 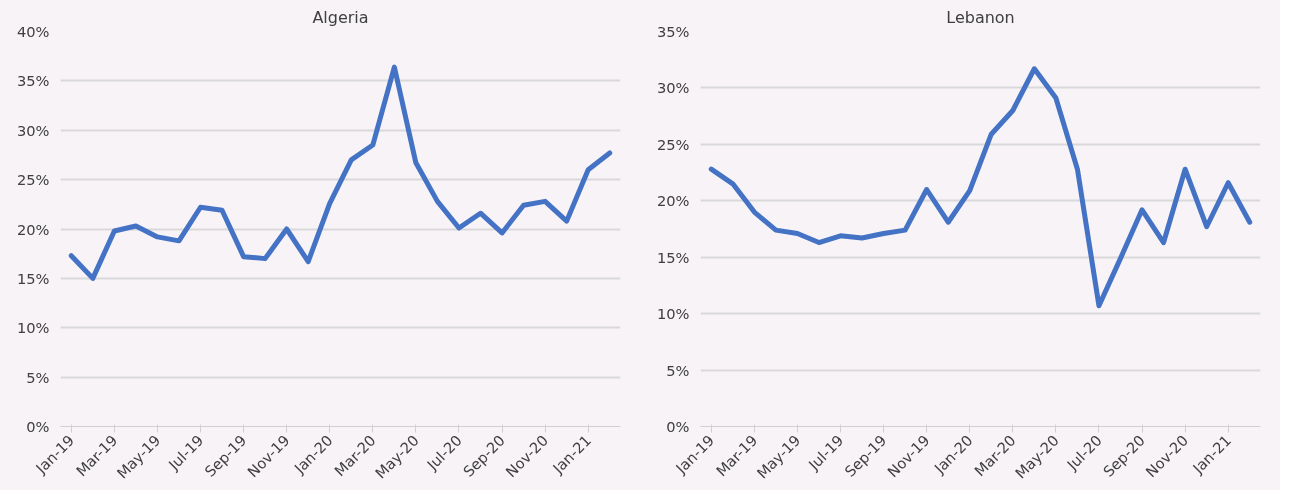 What do you see at coordinates (980, 17) in the screenshot?
I see `chart-title: Lebanon` at bounding box center [980, 17].